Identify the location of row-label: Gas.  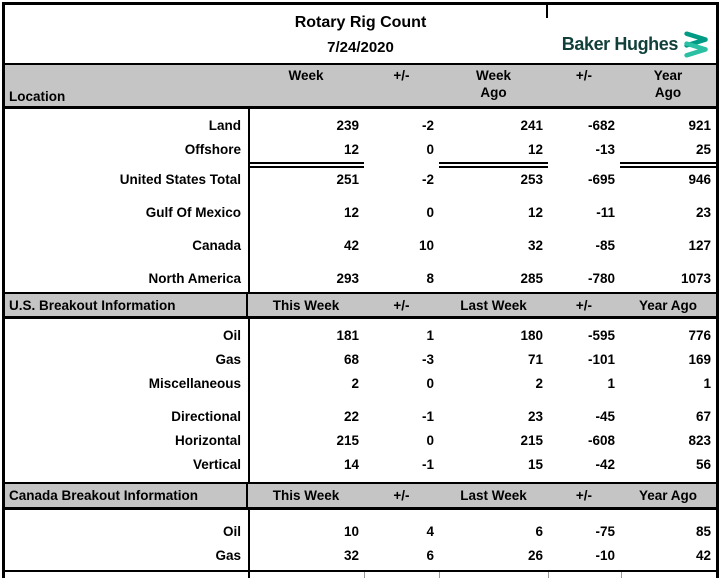
(228, 555).